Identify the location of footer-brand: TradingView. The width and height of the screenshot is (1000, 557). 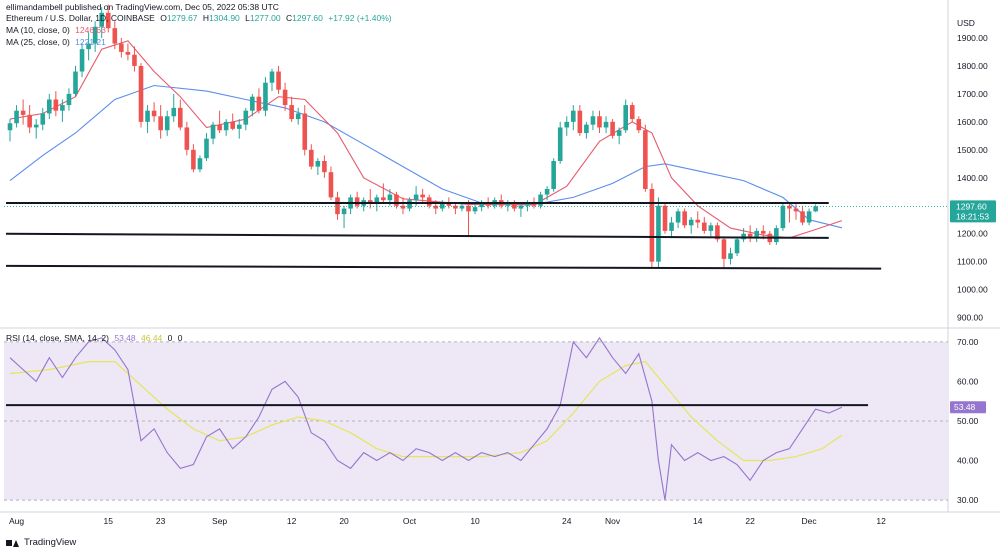
(50, 542).